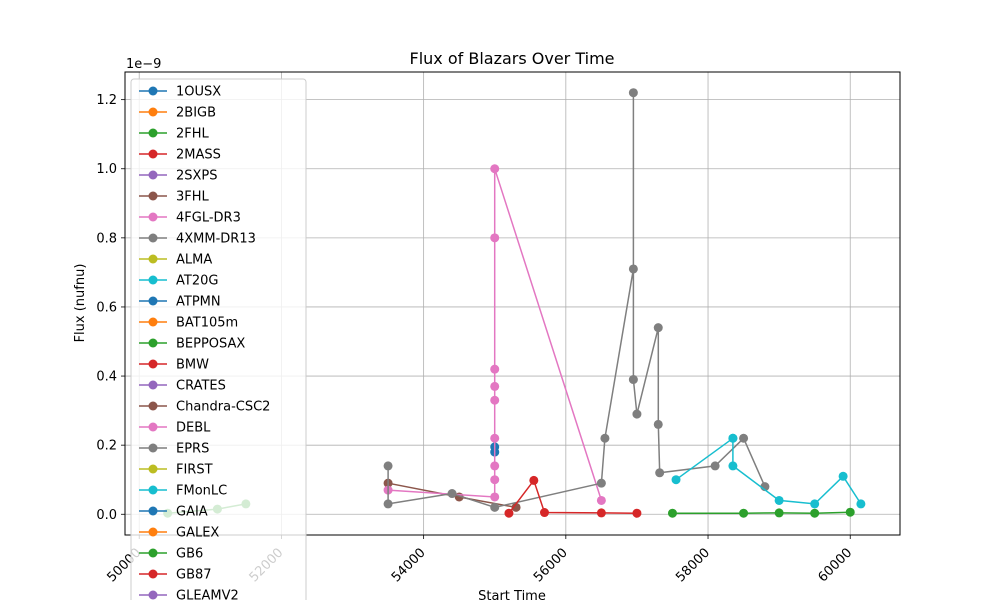 Image resolution: width=1000 pixels, height=600 pixels. What do you see at coordinates (201, 386) in the screenshot?
I see `legend-label: CRATES` at bounding box center [201, 386].